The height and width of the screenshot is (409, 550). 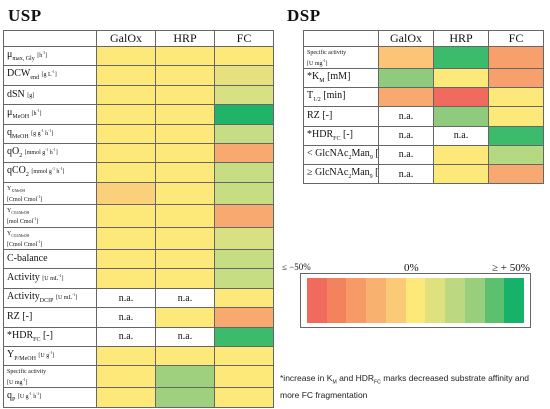 What do you see at coordinates (304, 15) in the screenshot?
I see `dsp-title: DSP` at bounding box center [304, 15].